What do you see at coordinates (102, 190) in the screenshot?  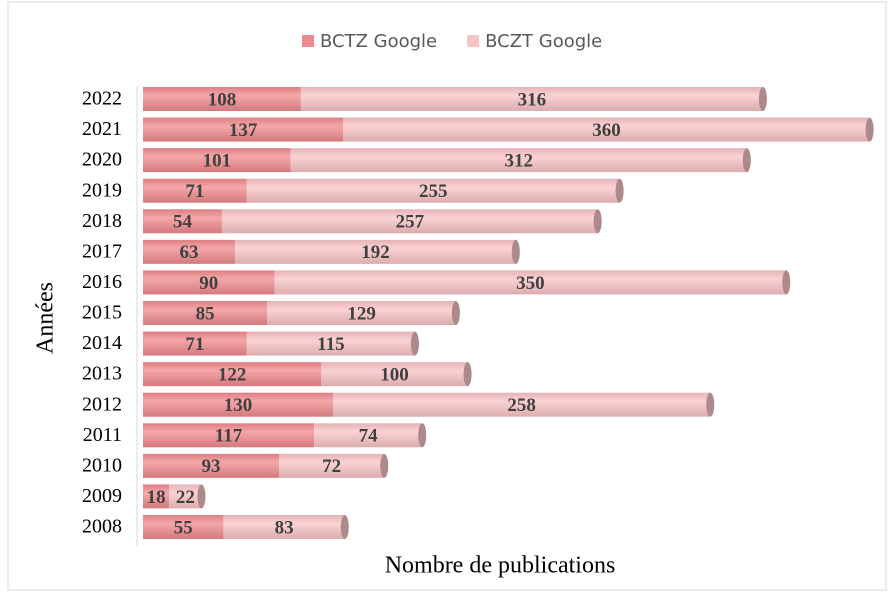 I see `y-tick-label: 2019` at bounding box center [102, 190].